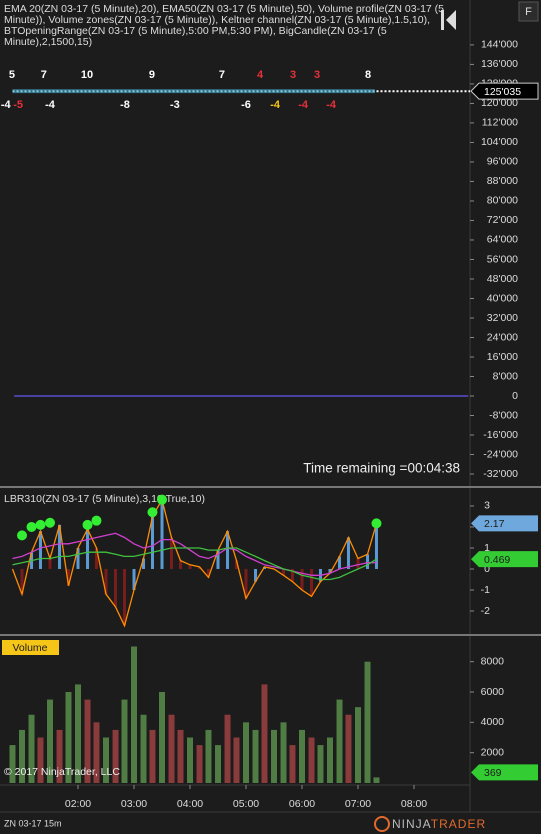 This screenshot has width=541, height=834. I want to click on y-tick-label: -1, so click(485, 590).